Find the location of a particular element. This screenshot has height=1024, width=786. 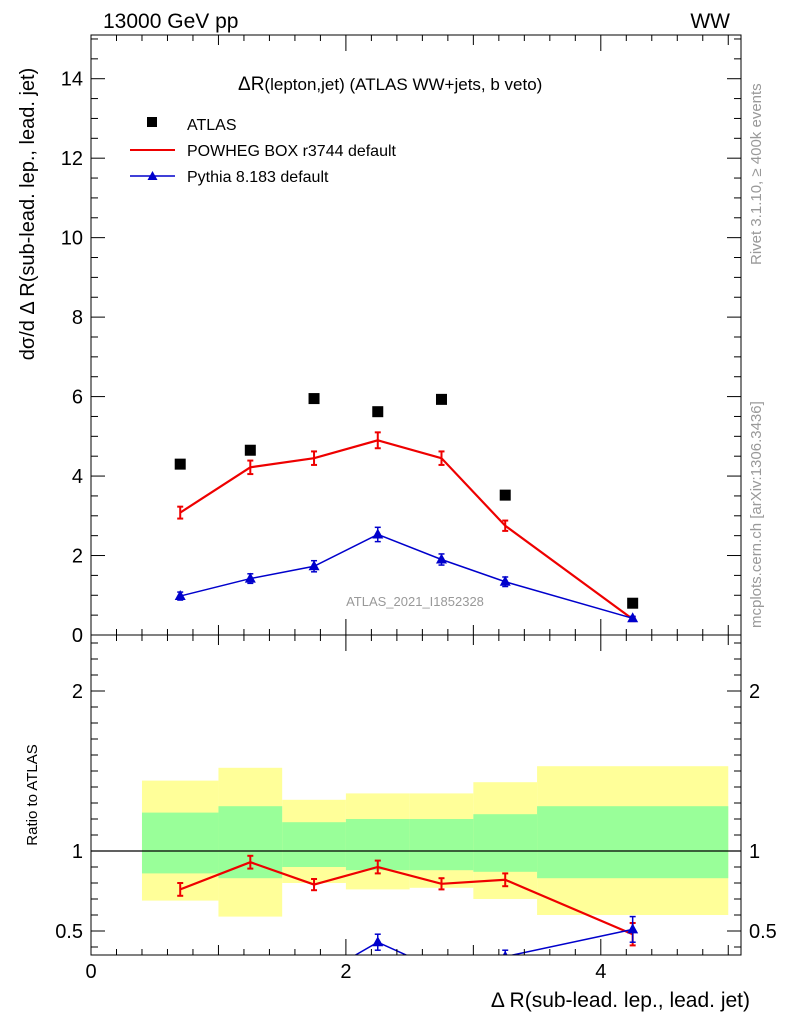

ratio-ytick-label-right: 1 is located at coordinates (754, 852).